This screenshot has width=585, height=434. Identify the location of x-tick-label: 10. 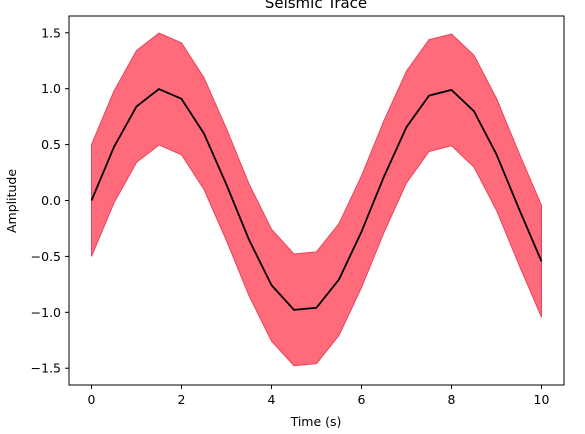
(542, 399).